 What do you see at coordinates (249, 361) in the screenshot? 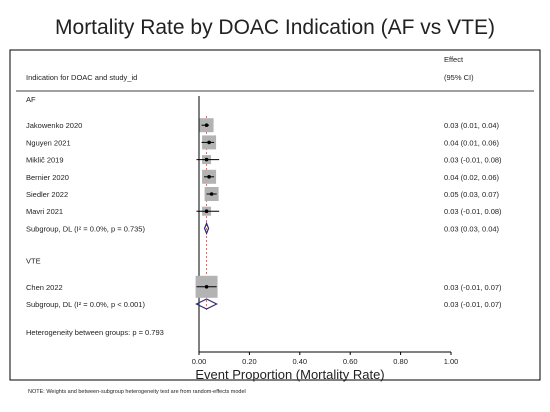
I see `x-tick-label: 0.20` at bounding box center [249, 361].